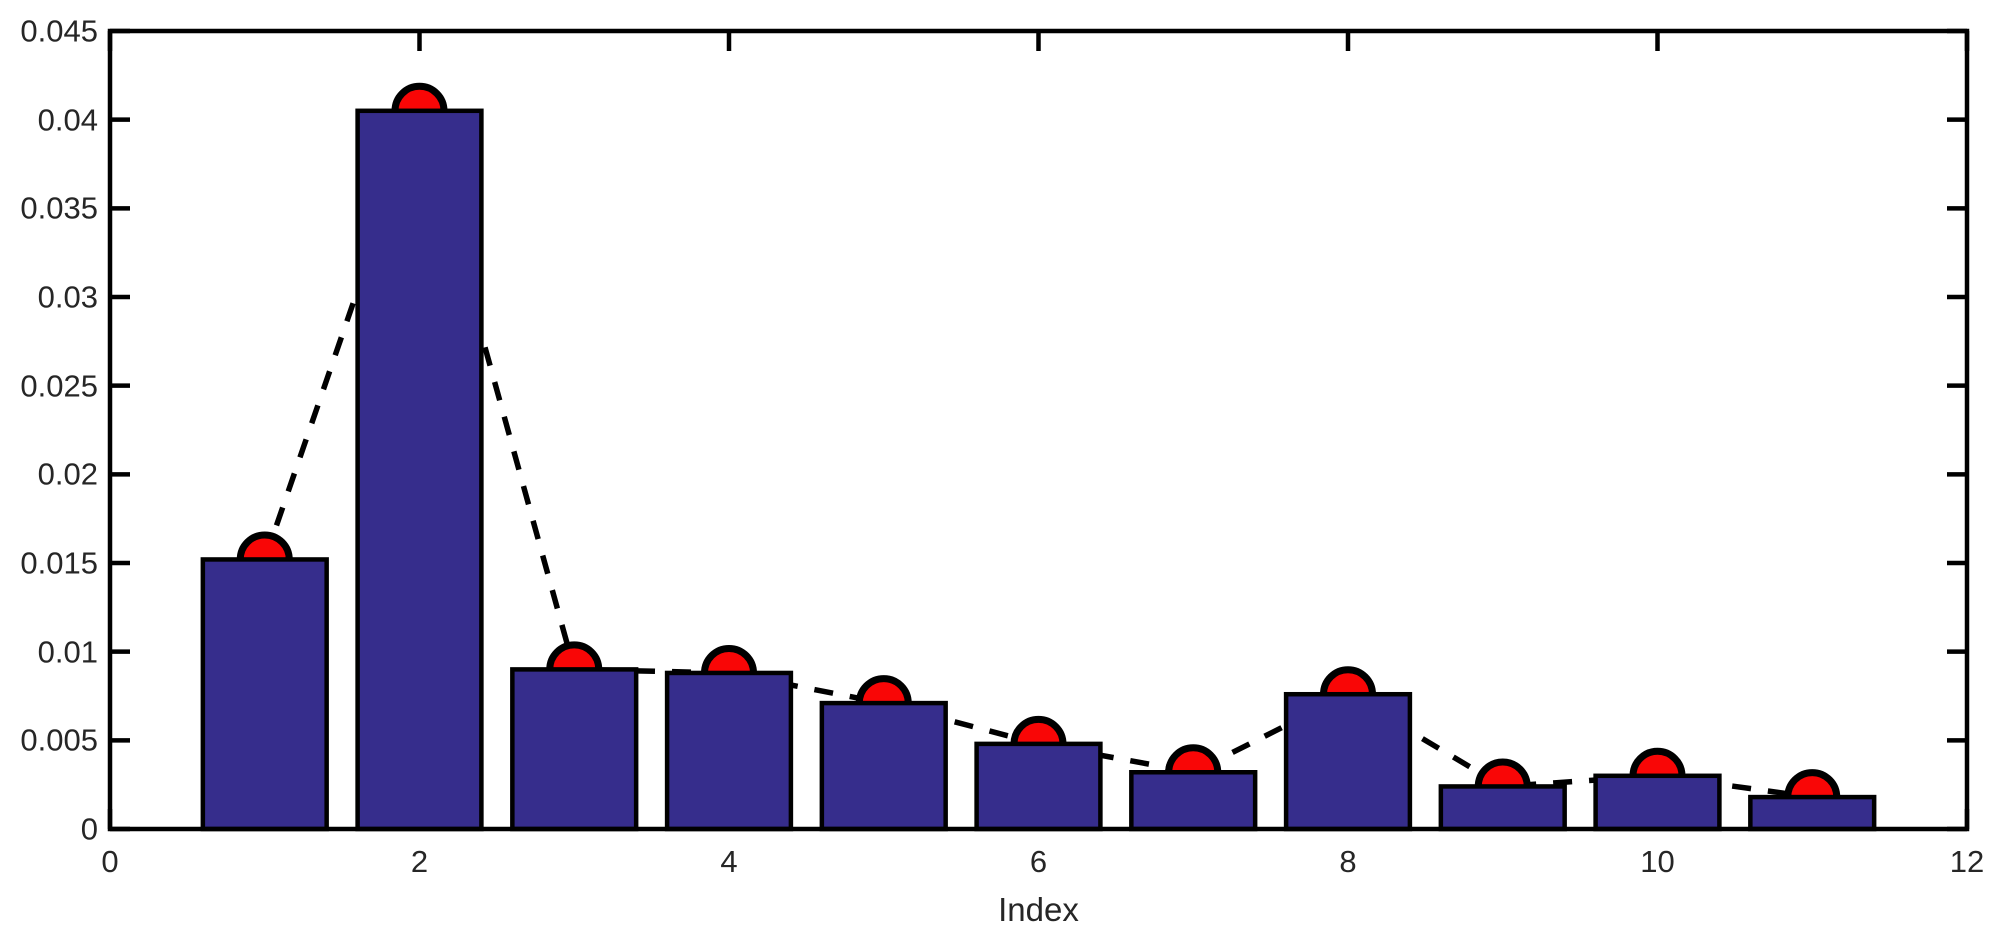  What do you see at coordinates (1657, 861) in the screenshot?
I see `x-tick-label: 10` at bounding box center [1657, 861].